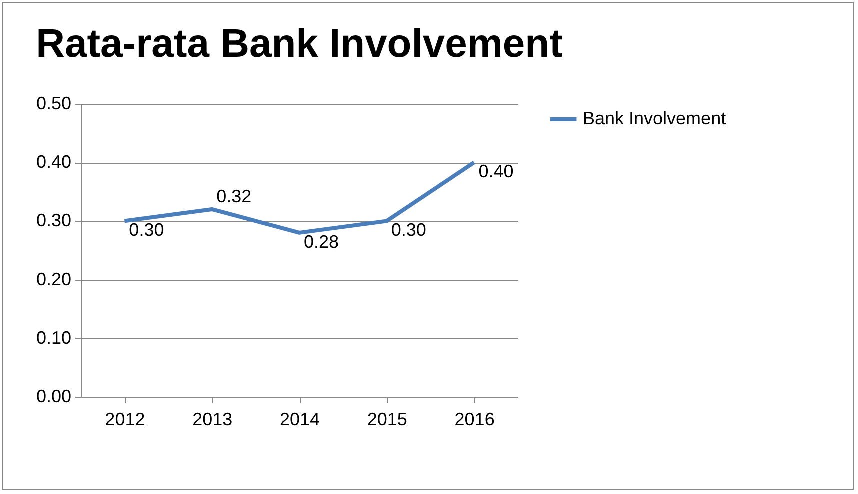 The image size is (858, 494). I want to click on legend-label: Bank Involvement, so click(654, 118).